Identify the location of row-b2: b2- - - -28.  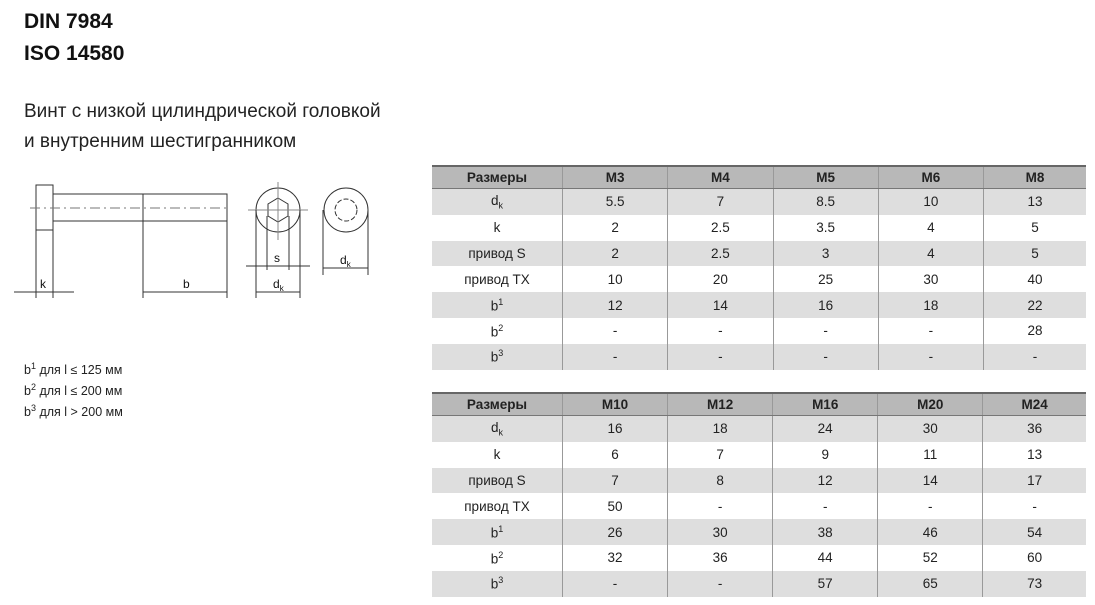
(759, 330).